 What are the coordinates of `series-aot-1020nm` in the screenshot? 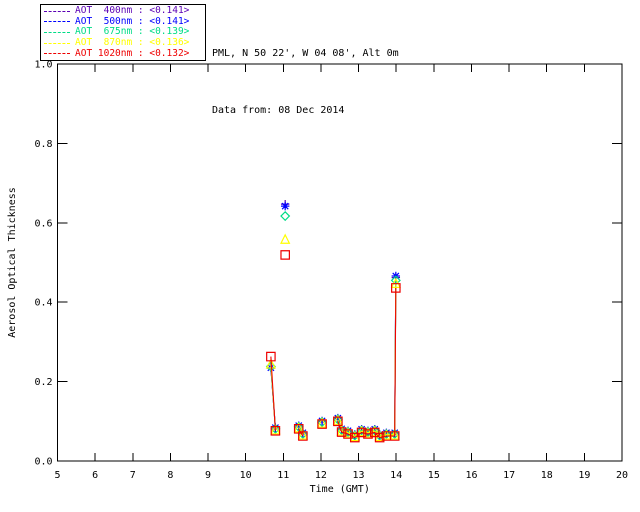 It's located at (333, 346).